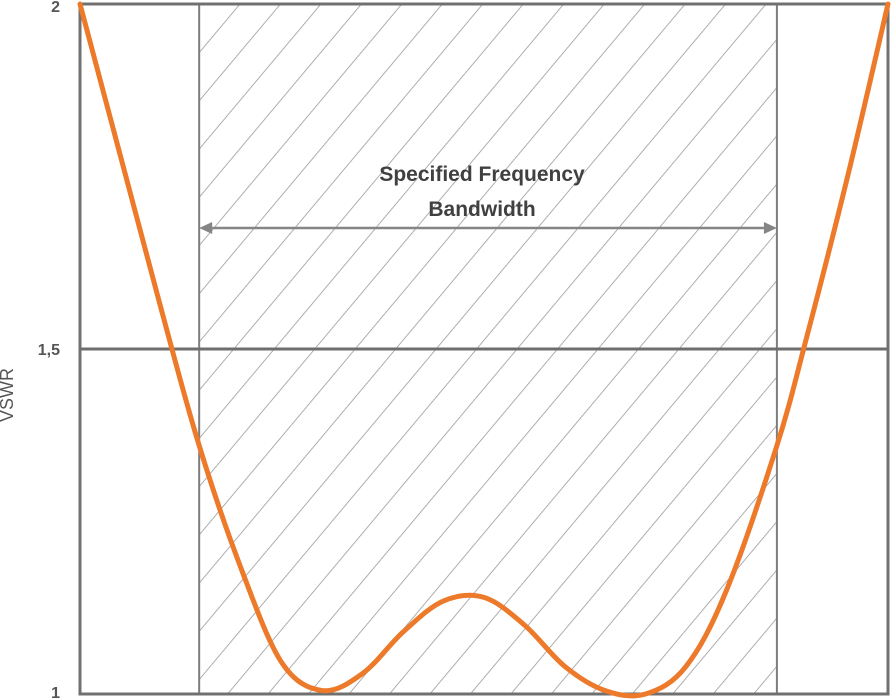 This screenshot has height=700, width=891. Describe the element at coordinates (55, 8) in the screenshot. I see `y-tick-label: 2` at that location.